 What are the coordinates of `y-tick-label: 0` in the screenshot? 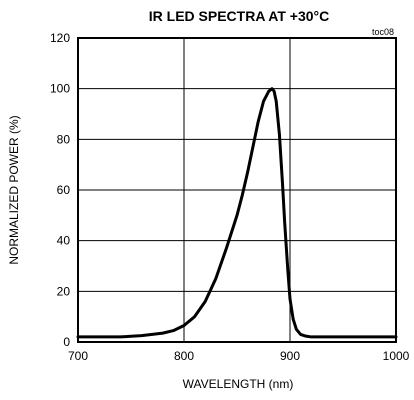 It's located at (66, 342).